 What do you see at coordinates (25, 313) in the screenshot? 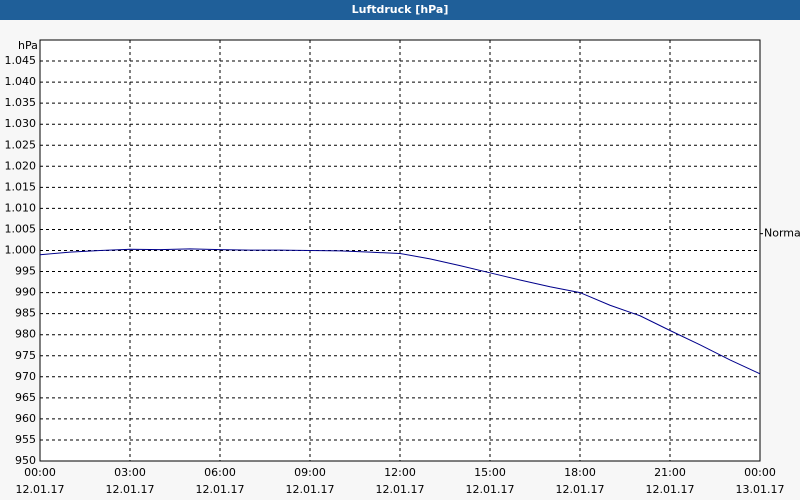
I see `y-tick-label: 985` at bounding box center [25, 313].